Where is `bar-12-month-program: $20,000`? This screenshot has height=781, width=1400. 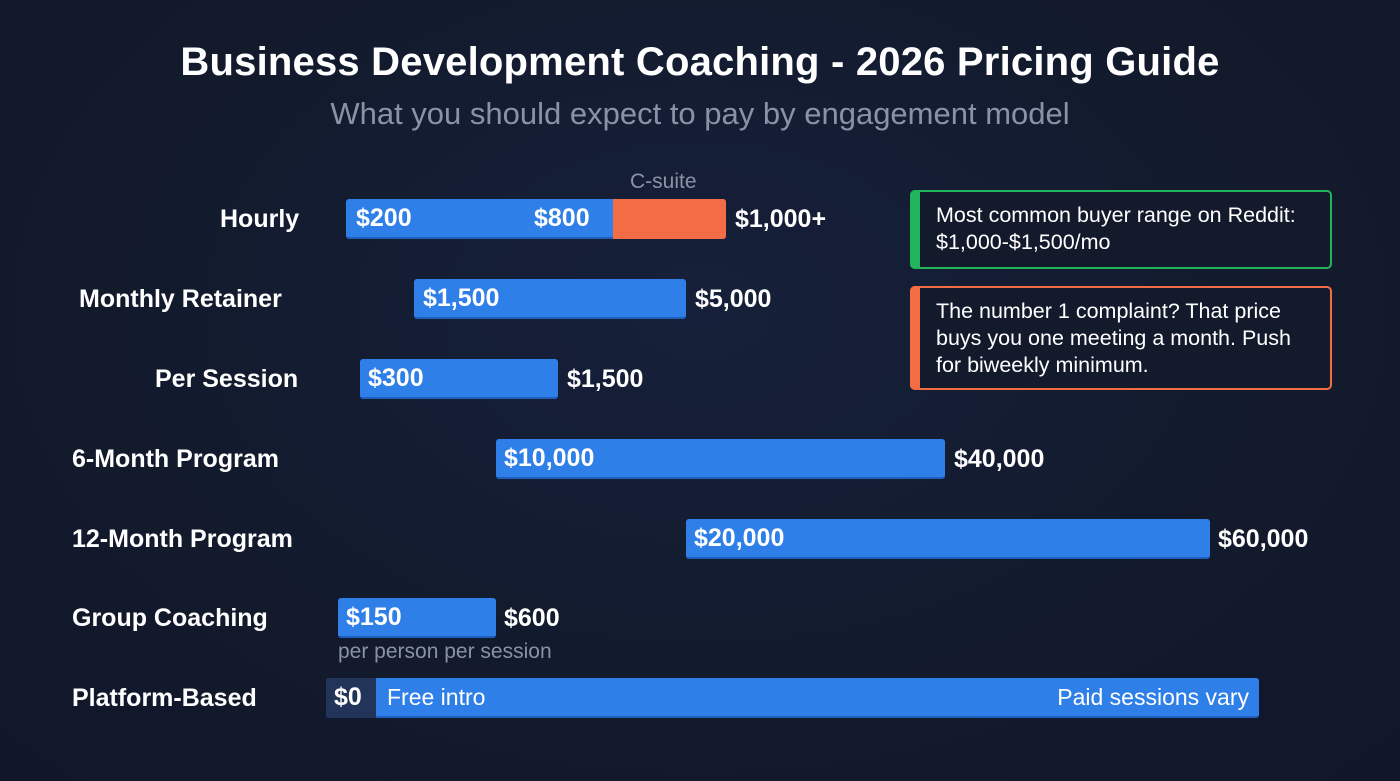 bar-12-month-program: $20,000 is located at coordinates (948, 539).